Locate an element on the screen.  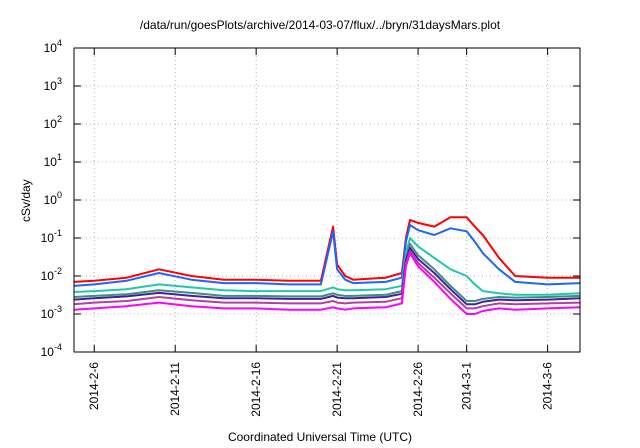
y-tick-label-exponent: -2 is located at coordinates (58, 271).